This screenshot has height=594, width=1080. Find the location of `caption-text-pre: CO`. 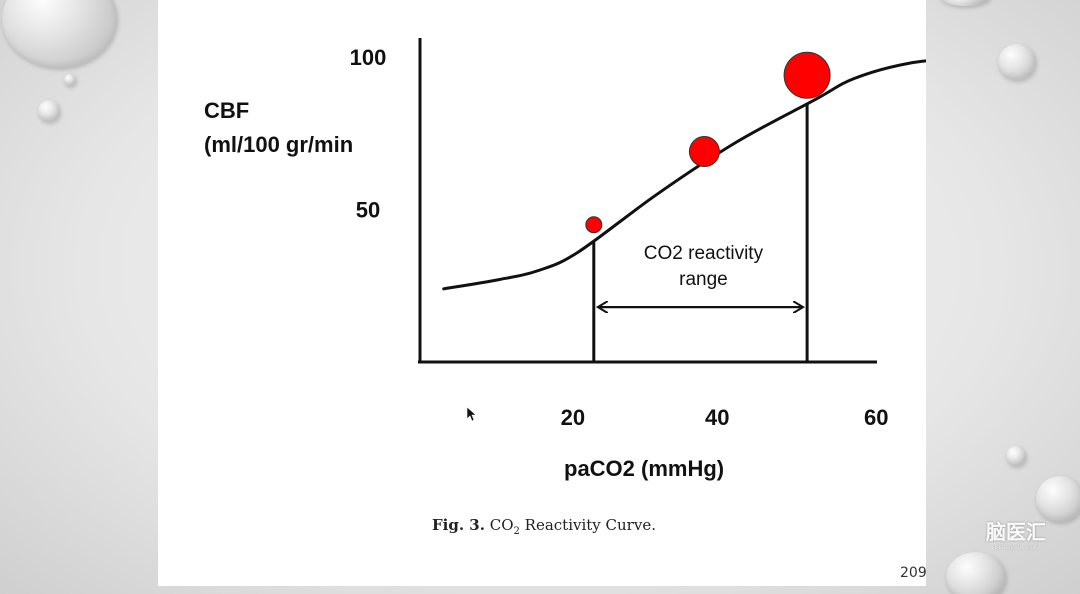

caption-text-pre: CO is located at coordinates (501, 525).